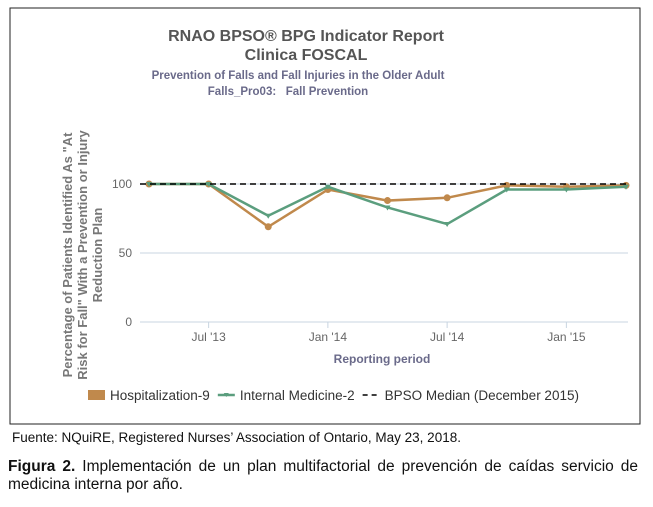 The image size is (653, 507). Describe the element at coordinates (288, 92) in the screenshot. I see `chart-subtitle-3: Falls_Pro03: Fall Prevention` at that location.